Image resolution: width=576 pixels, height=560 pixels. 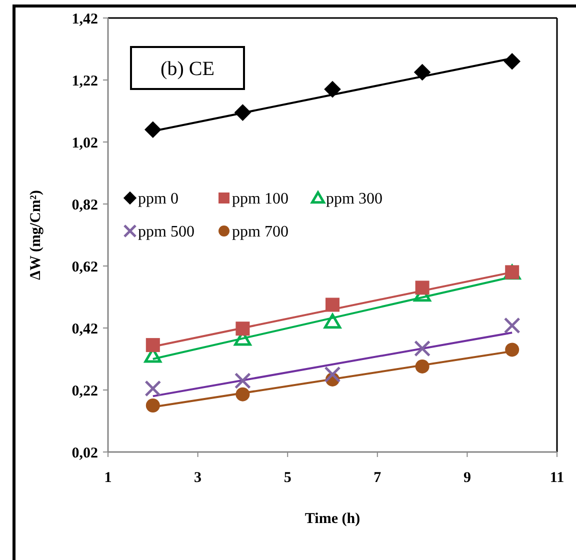 What do you see at coordinates (260, 199) in the screenshot?
I see `legend-label: ppm 100` at bounding box center [260, 199].